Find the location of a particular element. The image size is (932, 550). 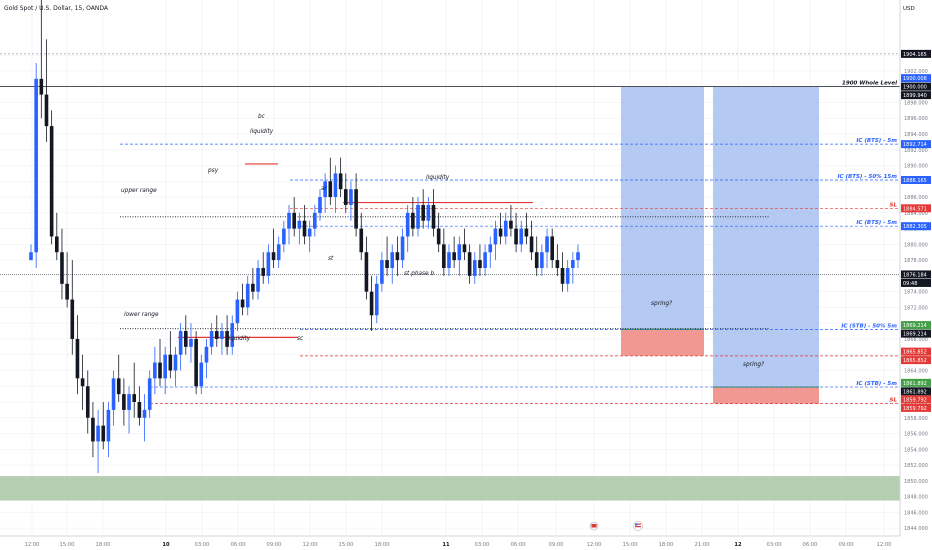

chart-annotation: lower range is located at coordinates (141, 315).